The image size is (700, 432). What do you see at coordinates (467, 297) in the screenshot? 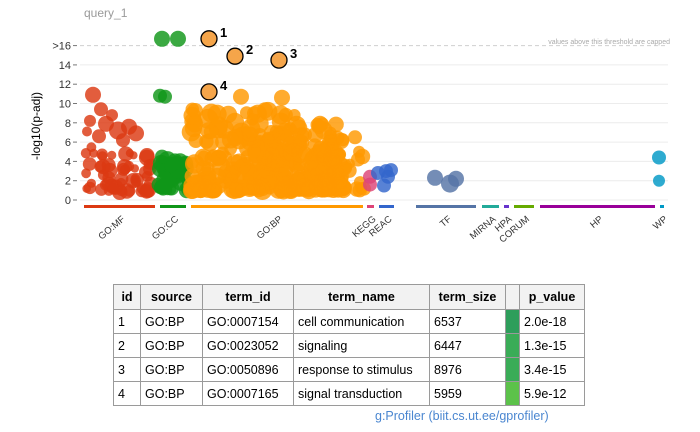
I see `col-header-term-size: term_size` at bounding box center [467, 297].